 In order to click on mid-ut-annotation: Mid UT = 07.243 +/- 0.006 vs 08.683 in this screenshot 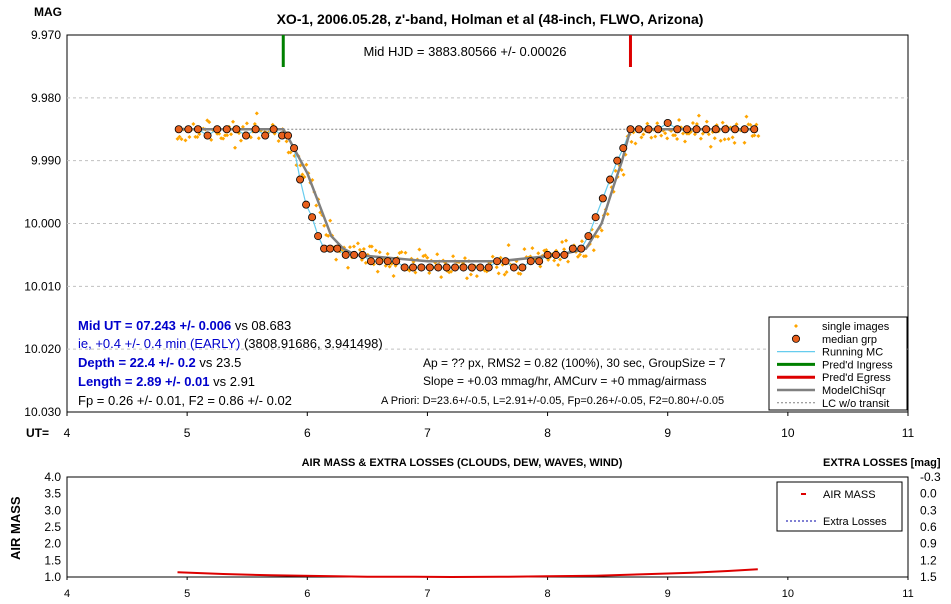, I will do `click(184, 325)`.